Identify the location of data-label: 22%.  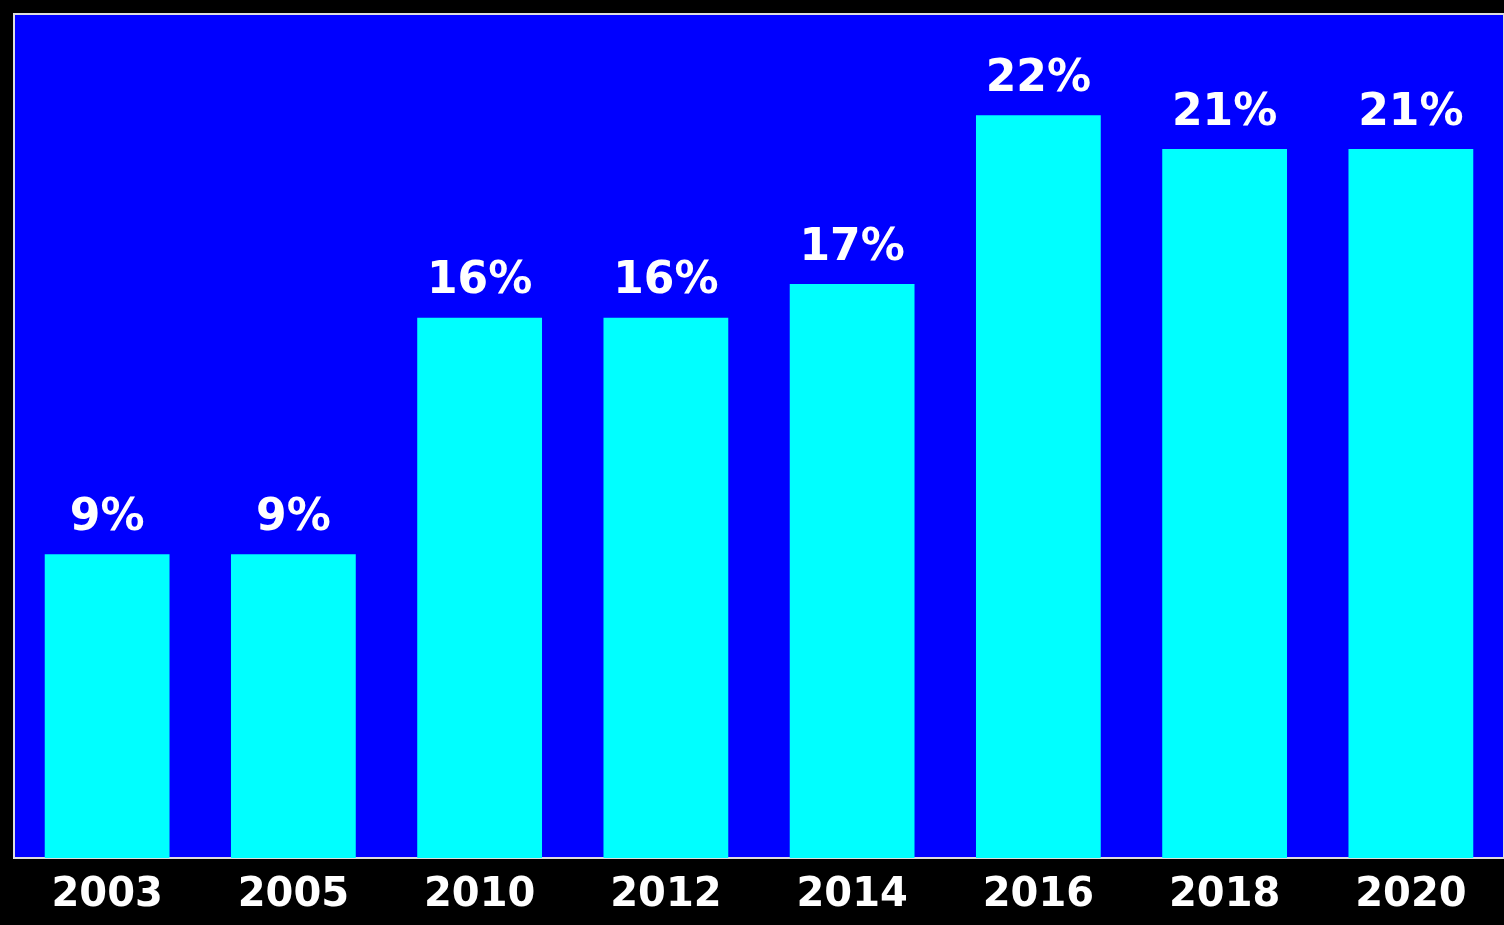
(1038, 75).